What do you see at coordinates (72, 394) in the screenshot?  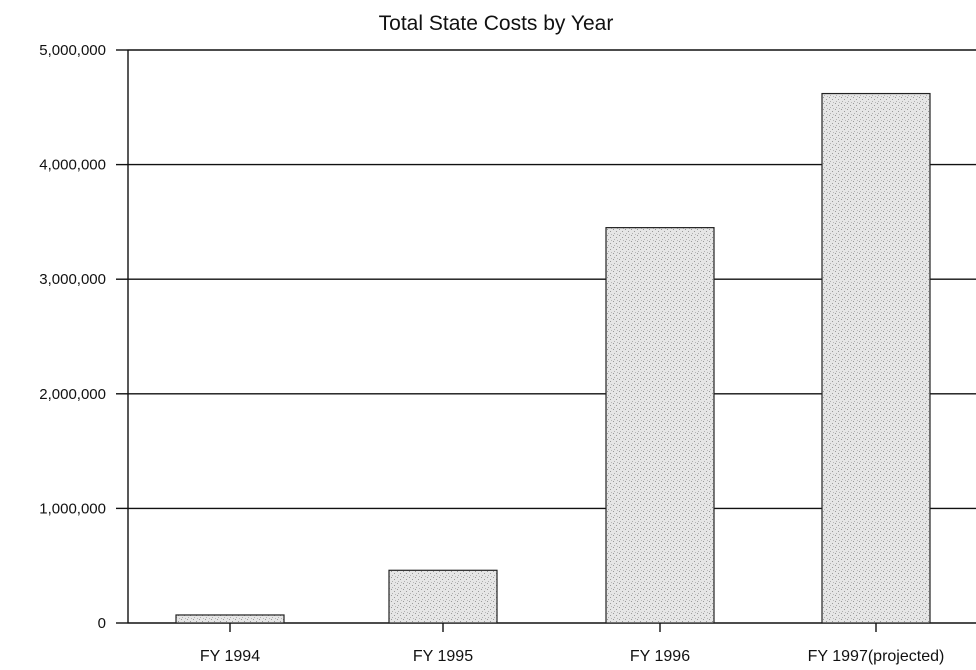 I see `y-tick-label: 2,000,000` at bounding box center [72, 394].